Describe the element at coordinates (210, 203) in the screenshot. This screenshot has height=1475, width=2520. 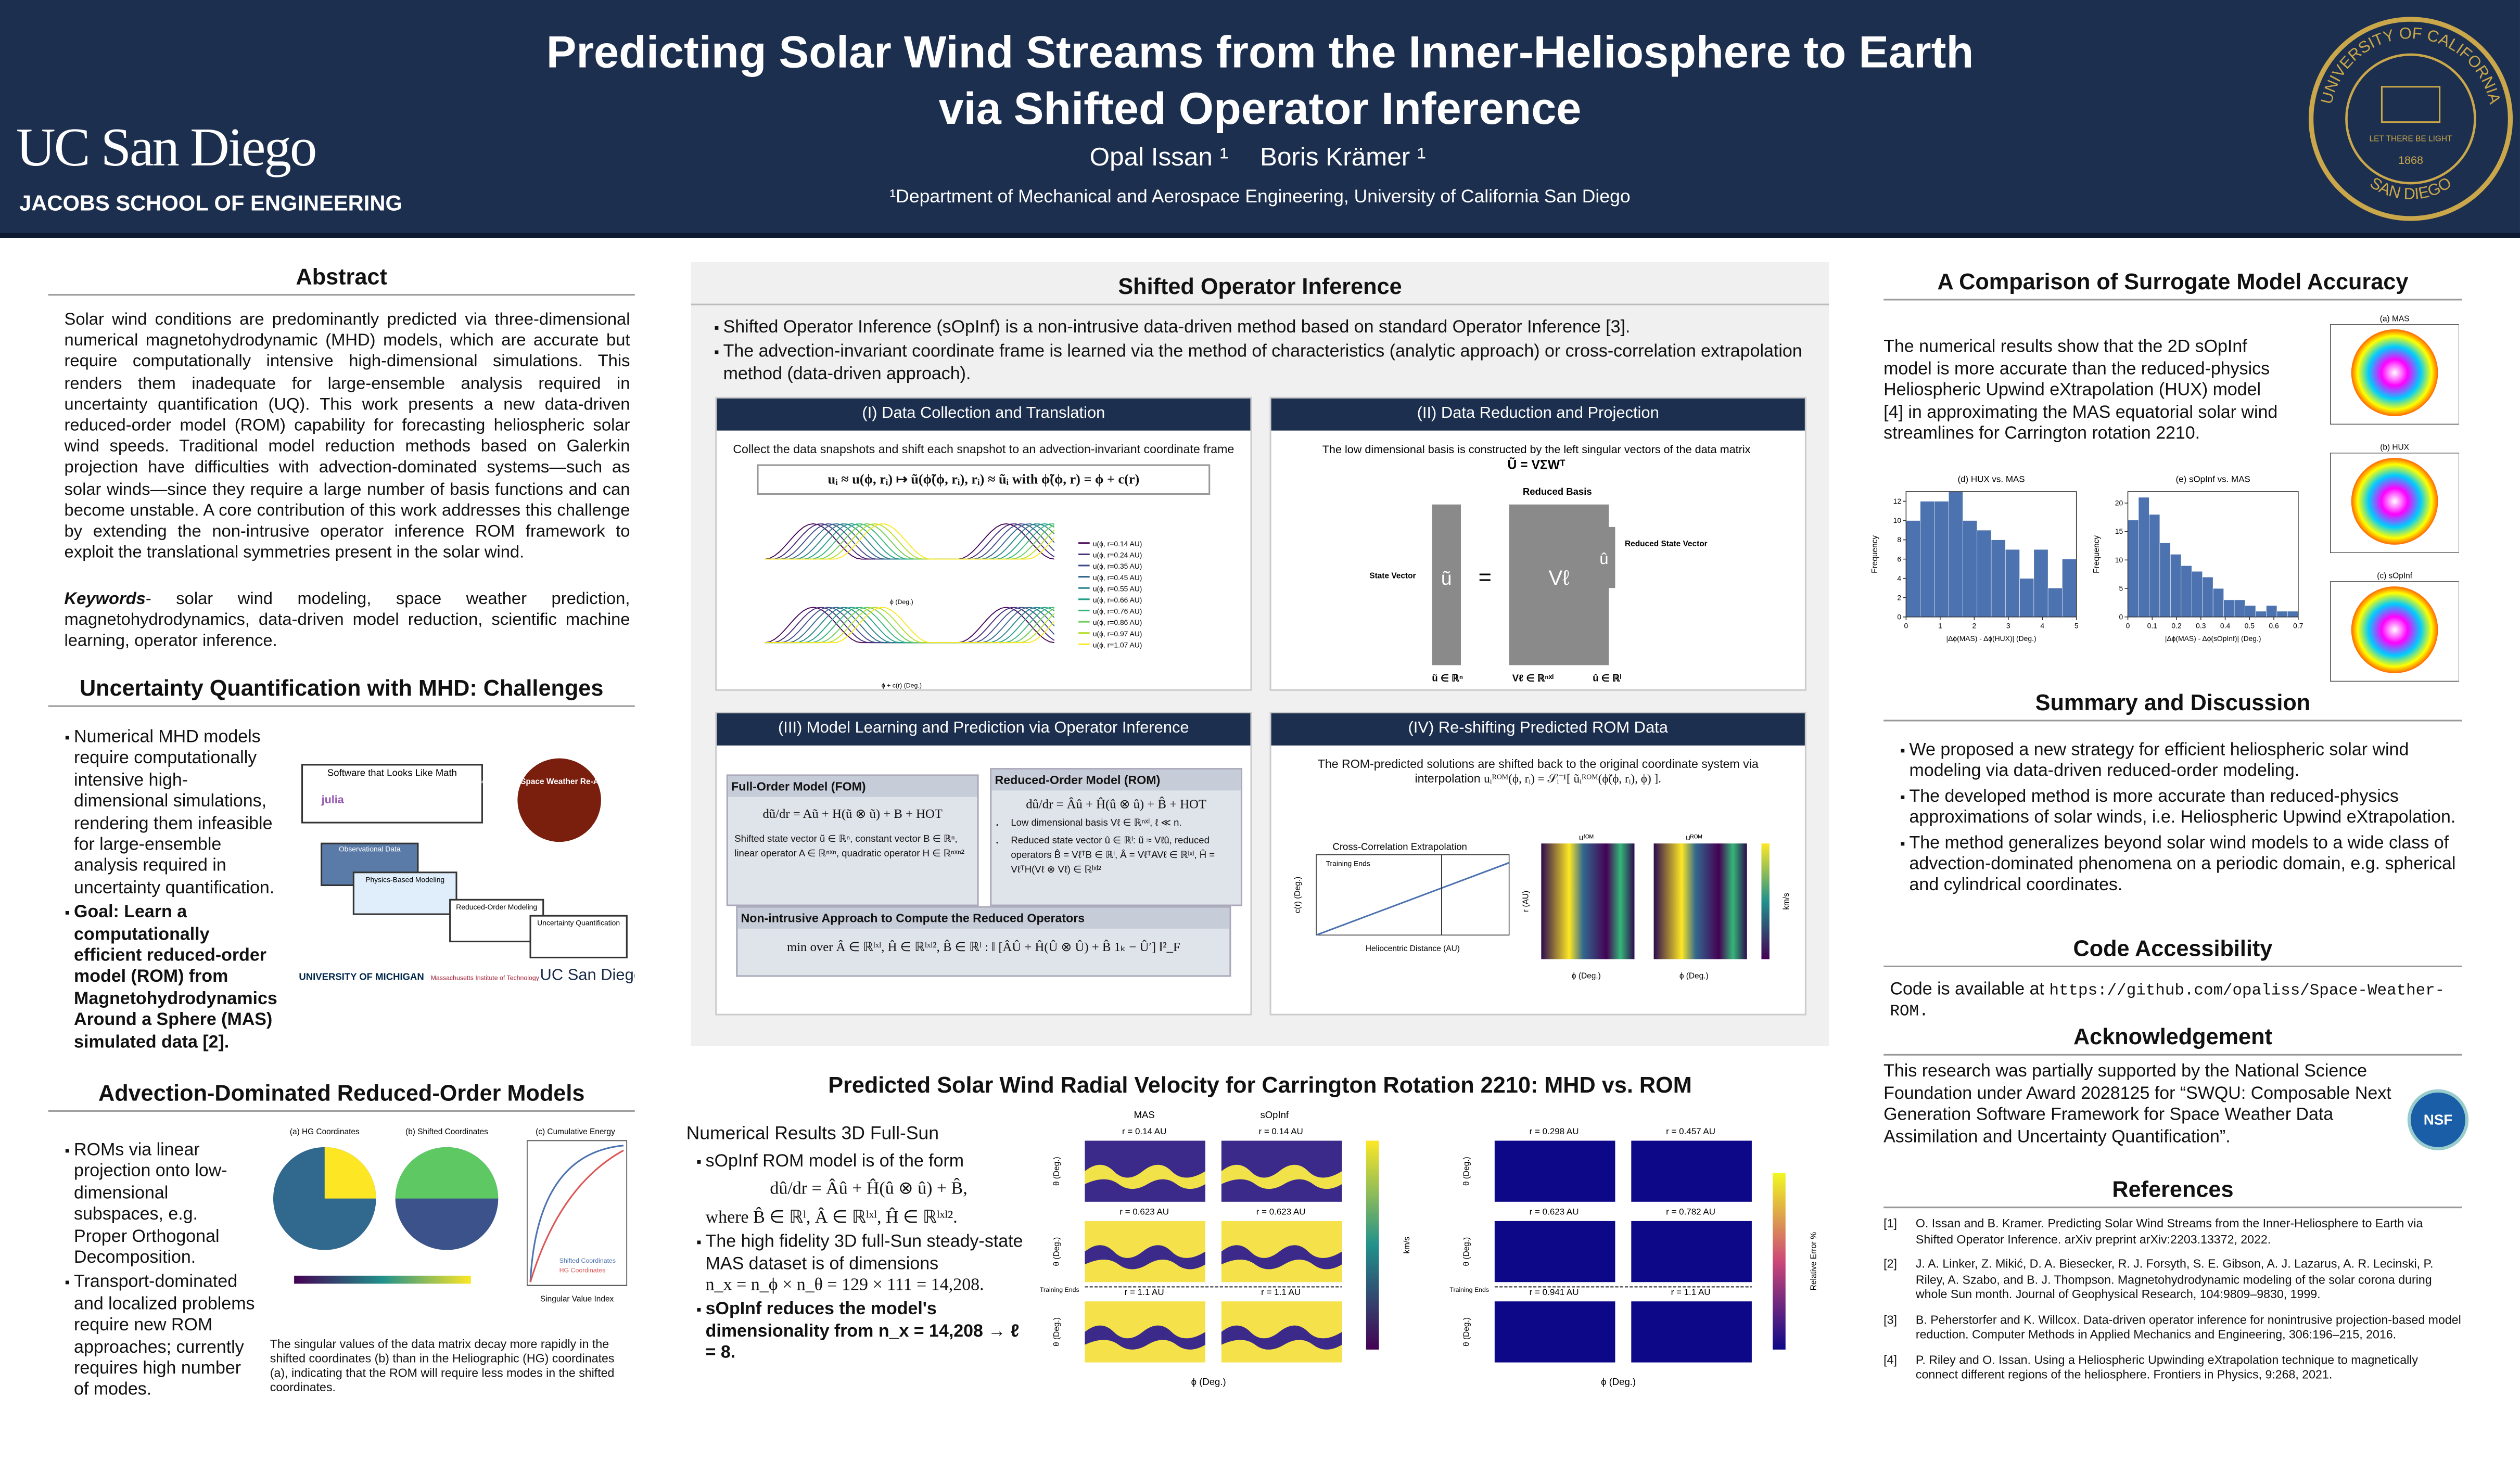
I see `school-name: JACOBS SCHOOL OF ENGINEERING` at that location.